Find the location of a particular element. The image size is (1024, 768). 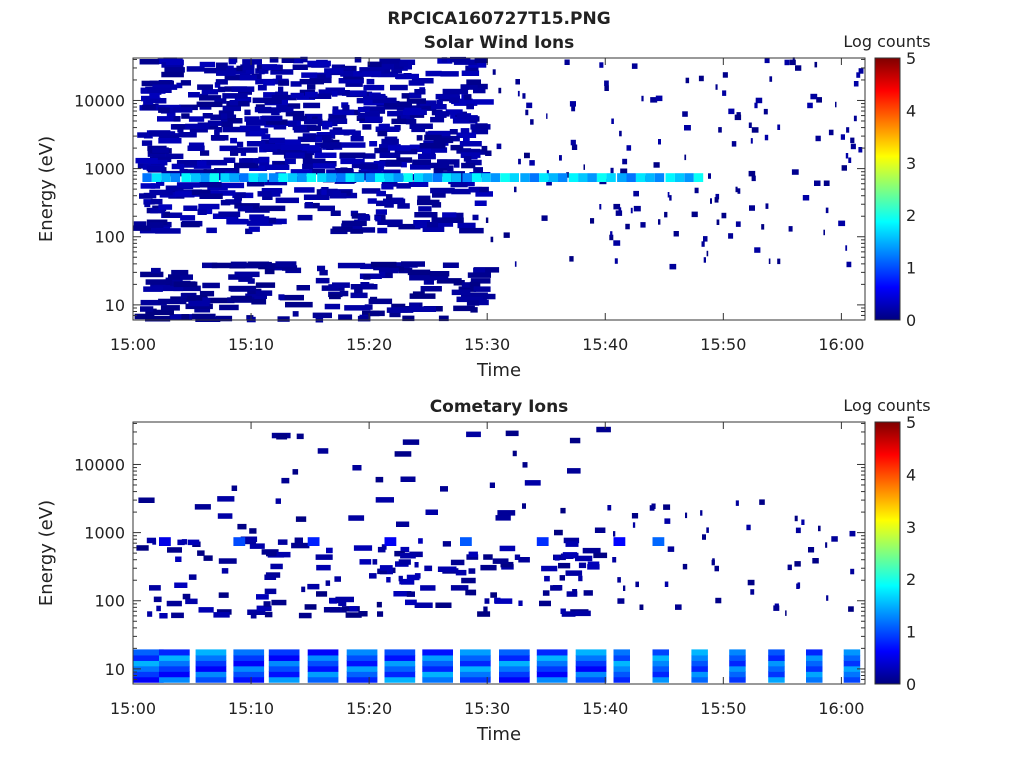

y-tick-label: 10000 is located at coordinates (99, 100).